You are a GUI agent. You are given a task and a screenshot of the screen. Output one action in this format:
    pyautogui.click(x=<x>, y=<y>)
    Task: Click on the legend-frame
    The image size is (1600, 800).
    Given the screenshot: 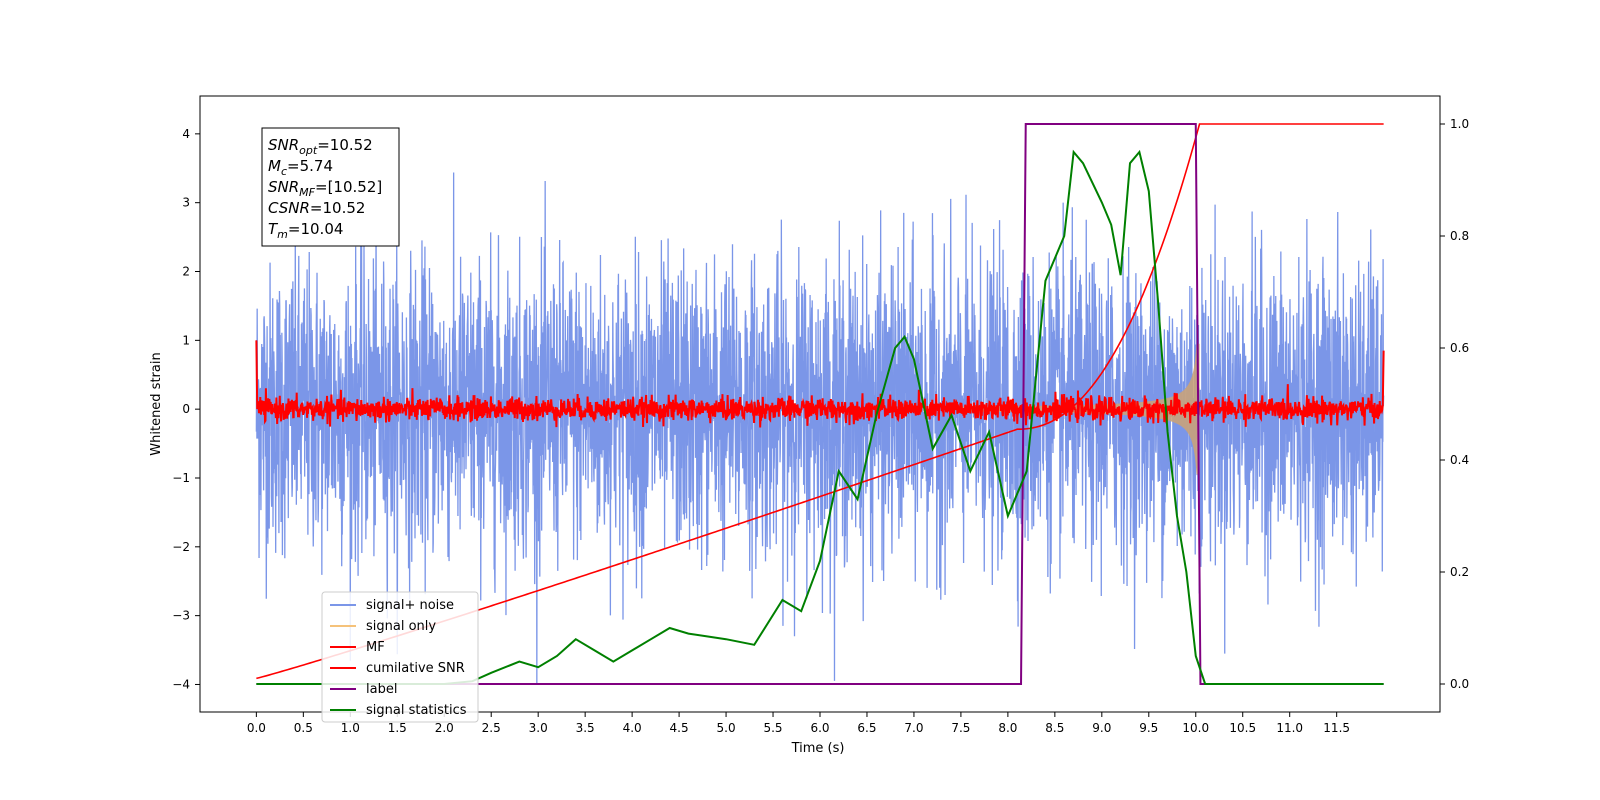 What is the action you would take?
    pyautogui.click(x=400, y=657)
    